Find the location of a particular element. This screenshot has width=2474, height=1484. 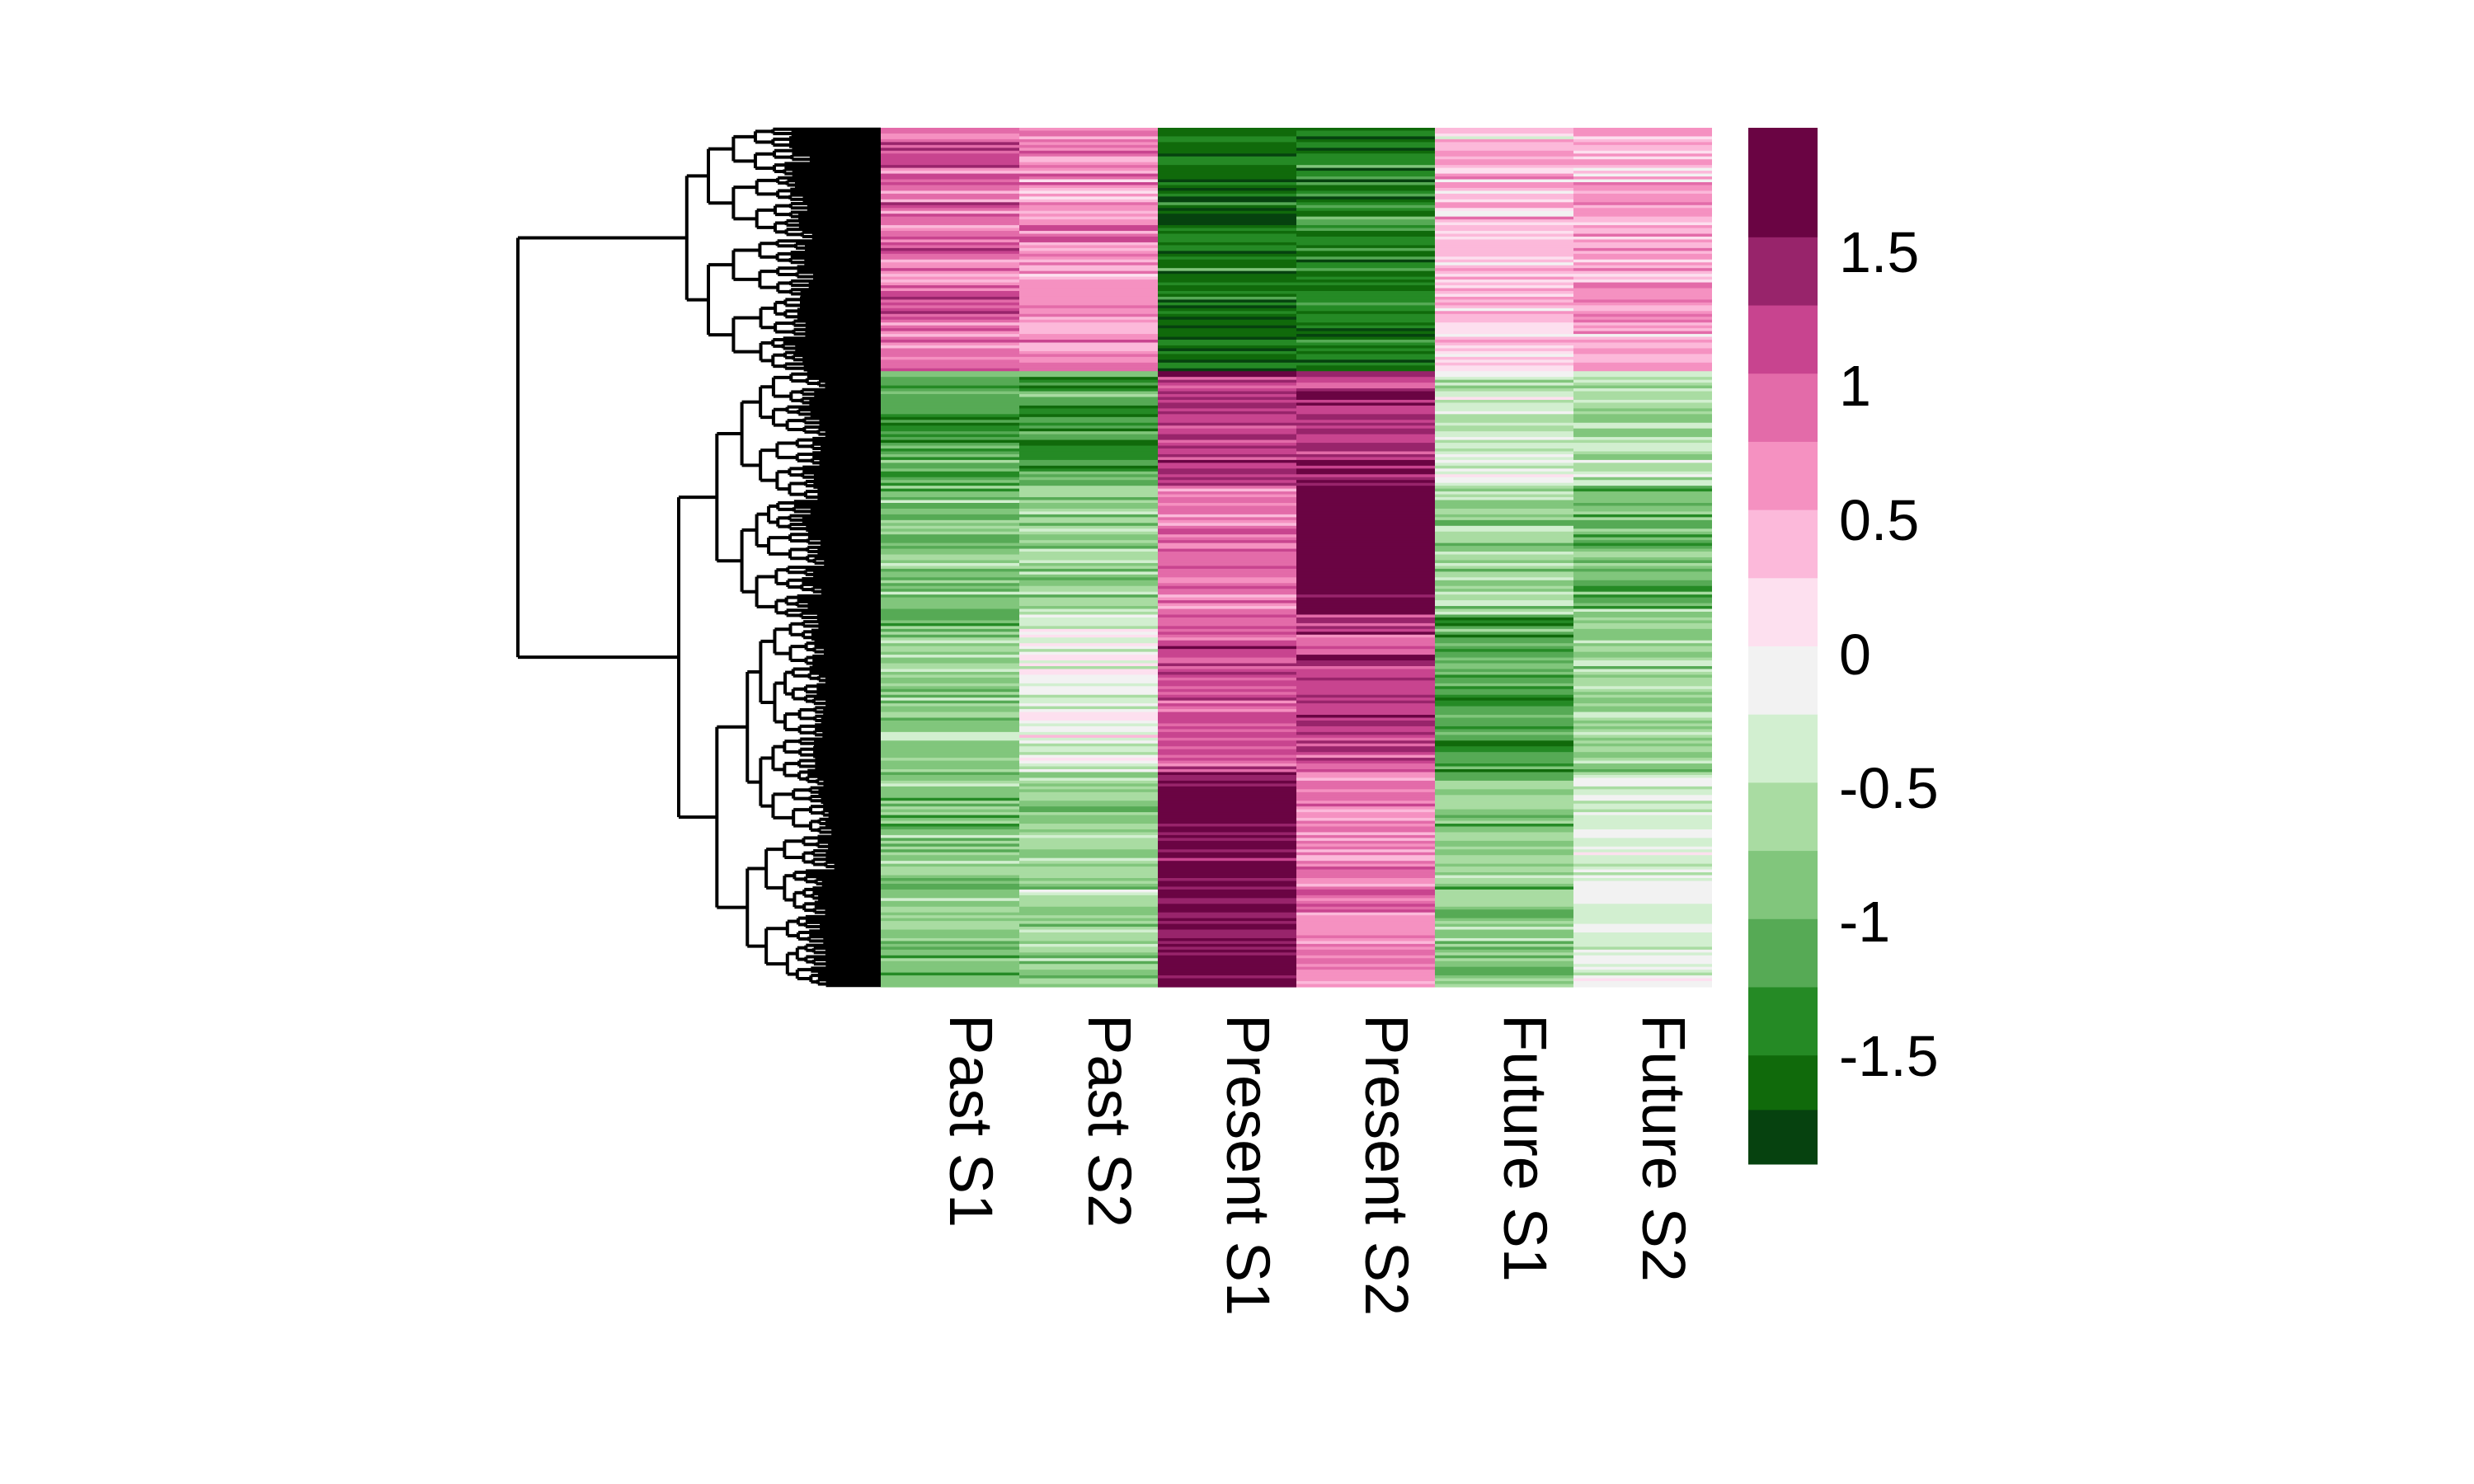

color-legend: 1.5 1 0.5 0 -0.5 -1 -1.5 is located at coordinates (1843, 646).